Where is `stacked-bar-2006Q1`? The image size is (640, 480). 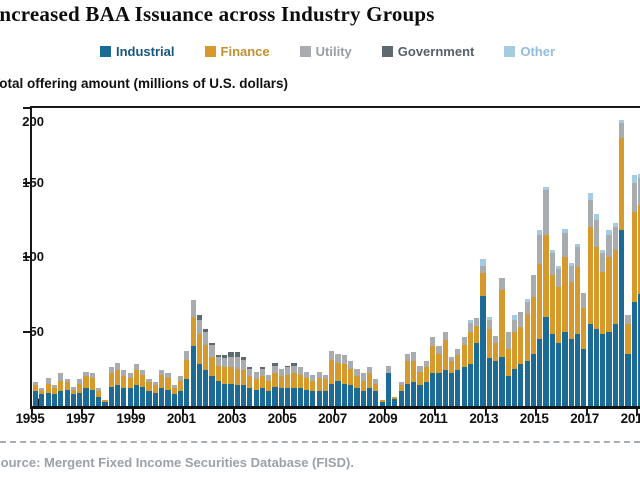 stacked-bar-2006Q1 is located at coordinates (313, 390).